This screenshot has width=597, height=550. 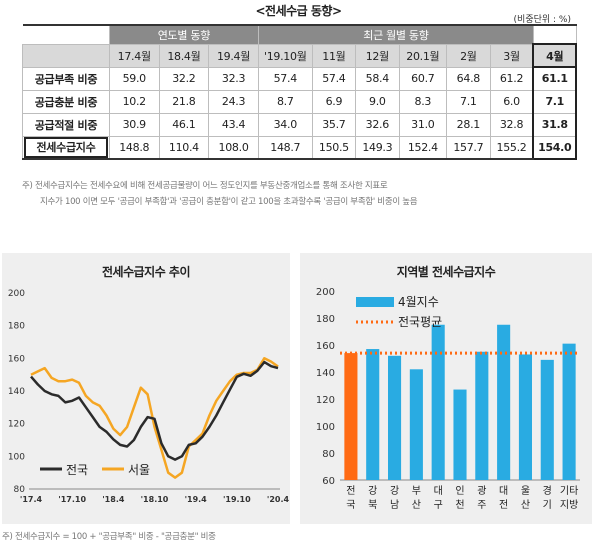 What do you see at coordinates (554, 34) in the screenshot?
I see `blank-top-cell` at bounding box center [554, 34].